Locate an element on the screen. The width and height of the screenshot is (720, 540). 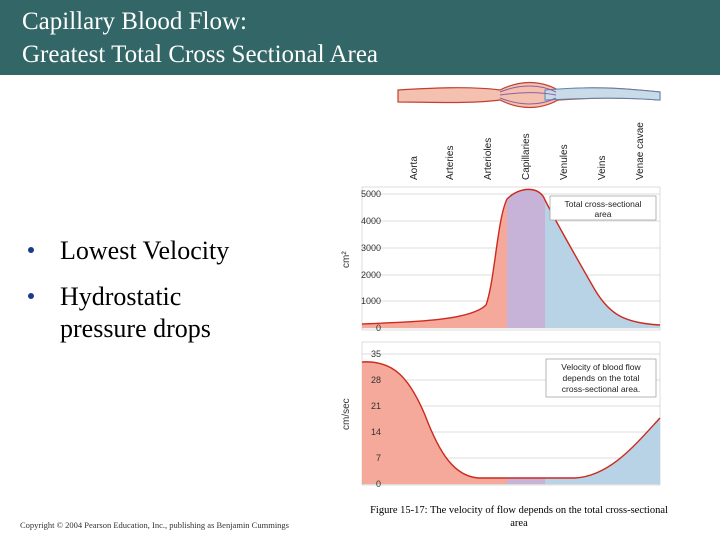
label-arterioles: Arterioles is located at coordinates (488, 159).